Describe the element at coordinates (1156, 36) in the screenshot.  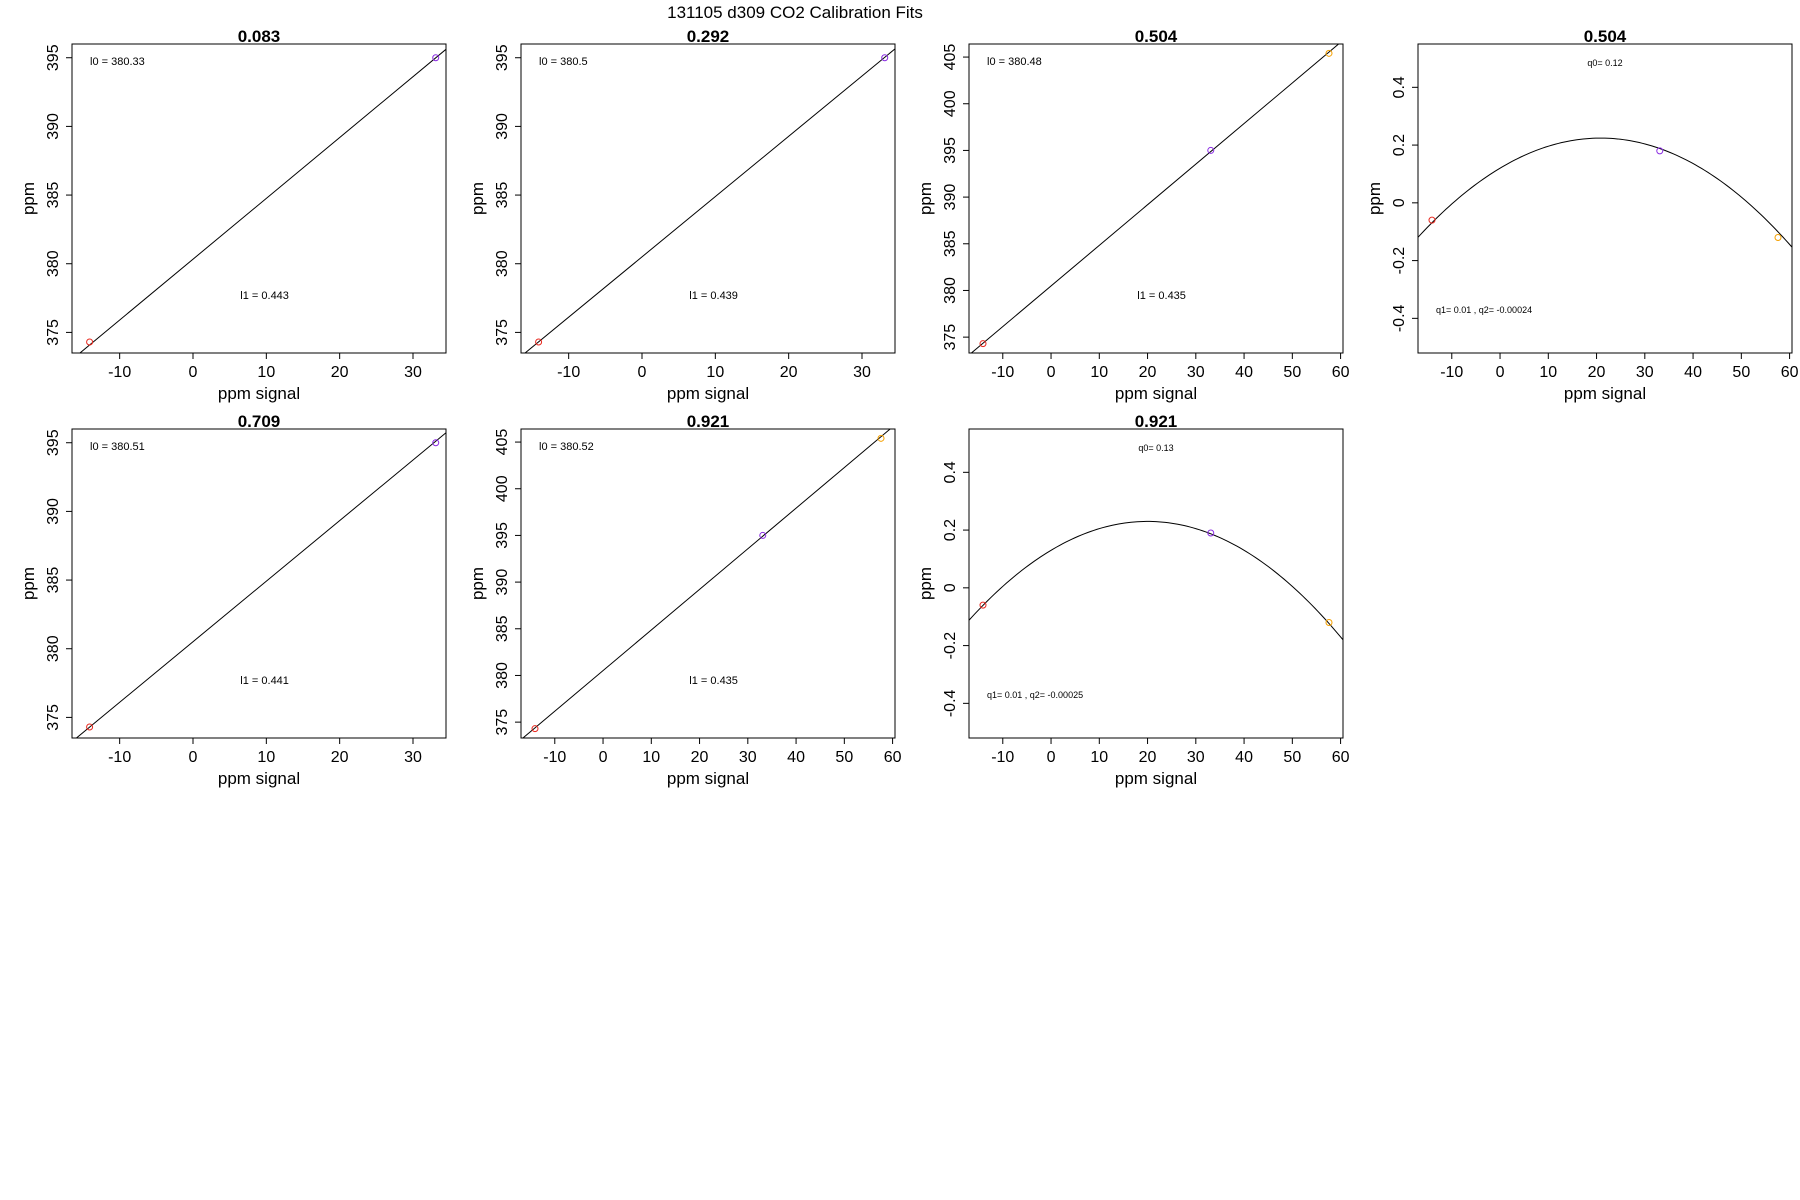
I see `panel-title: 0.504` at that location.